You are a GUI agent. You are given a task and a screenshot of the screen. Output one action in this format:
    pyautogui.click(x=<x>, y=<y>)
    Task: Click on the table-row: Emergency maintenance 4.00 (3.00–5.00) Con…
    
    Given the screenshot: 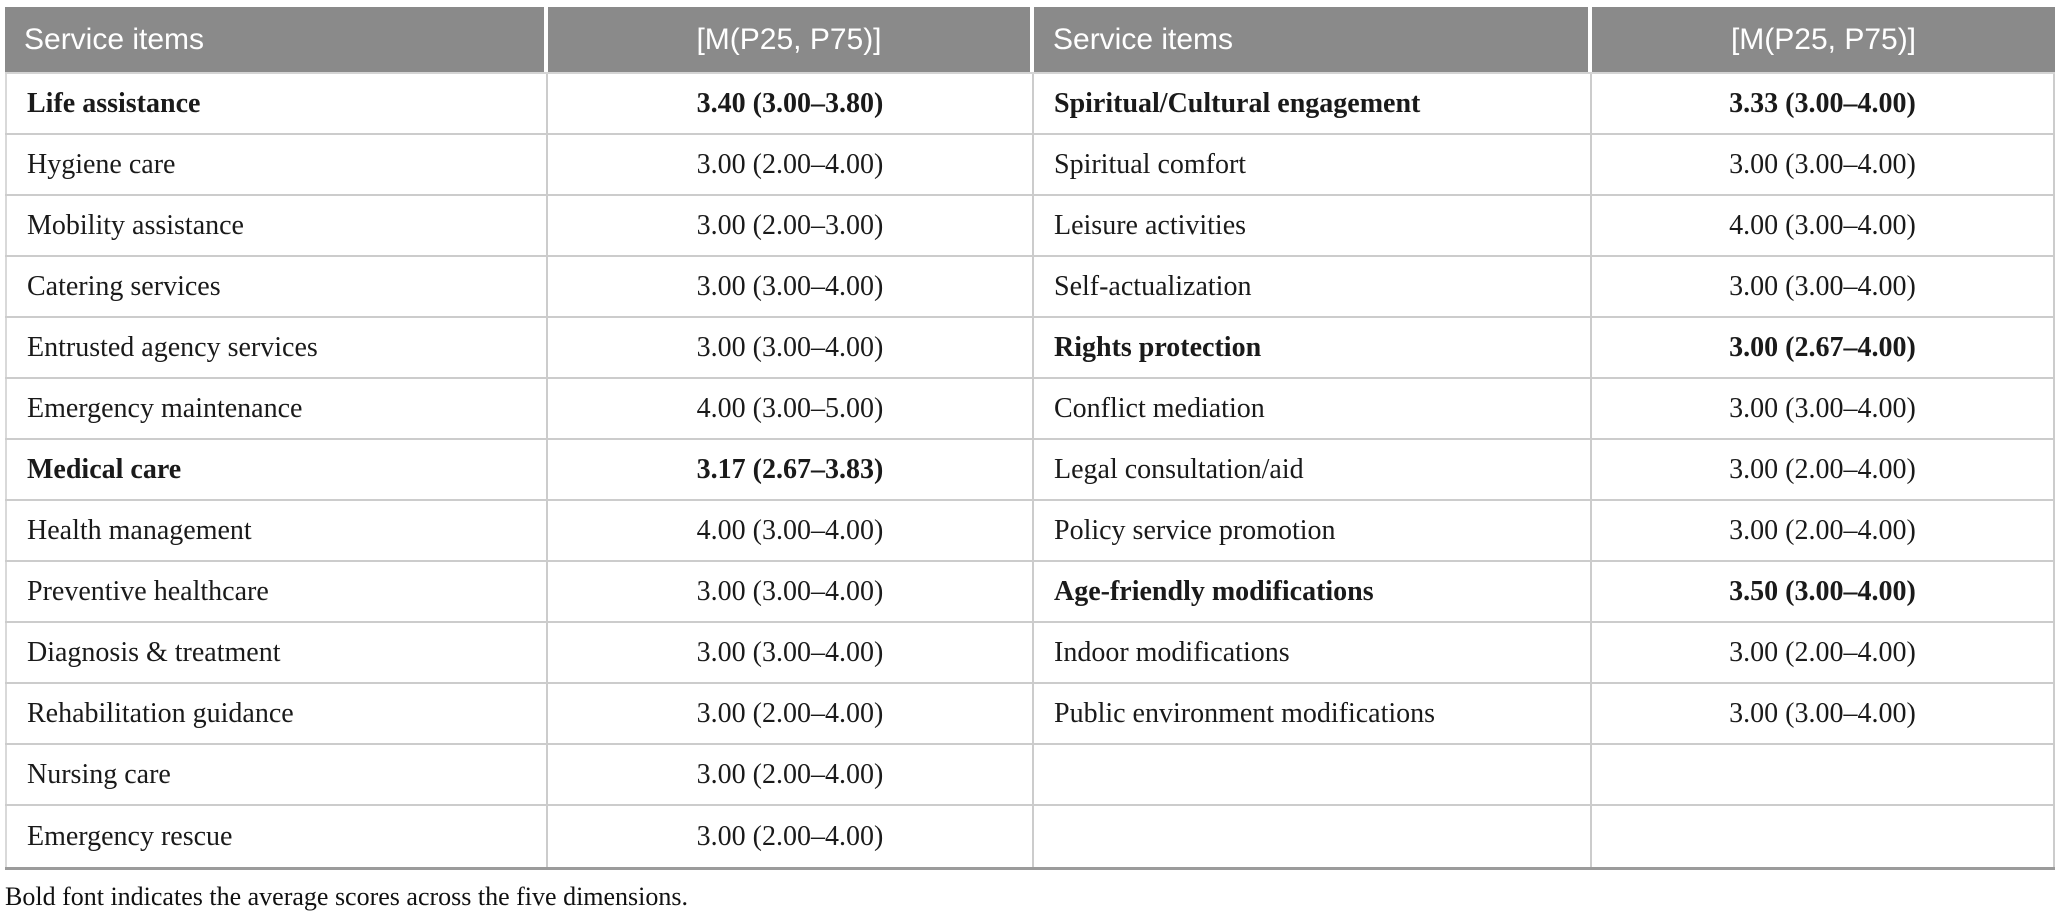 What is the action you would take?
    pyautogui.click(x=1030, y=409)
    